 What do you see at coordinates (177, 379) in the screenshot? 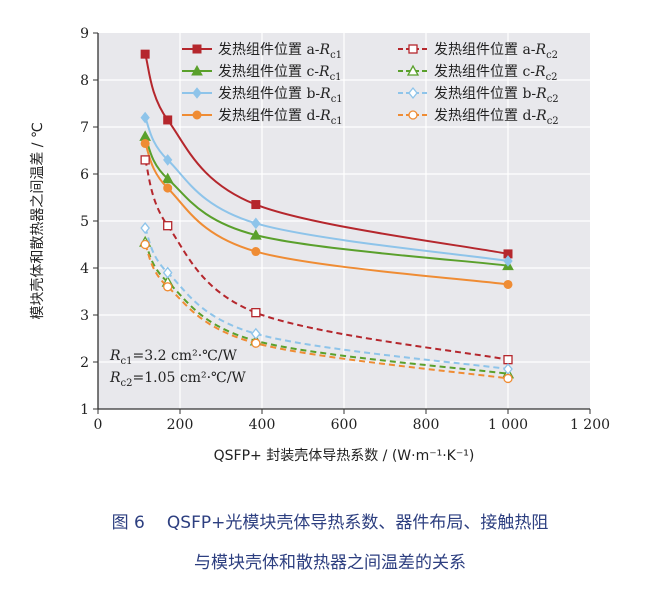
I see `annotation-text: Rc2=1.05 cm²·℃/W` at bounding box center [177, 379].